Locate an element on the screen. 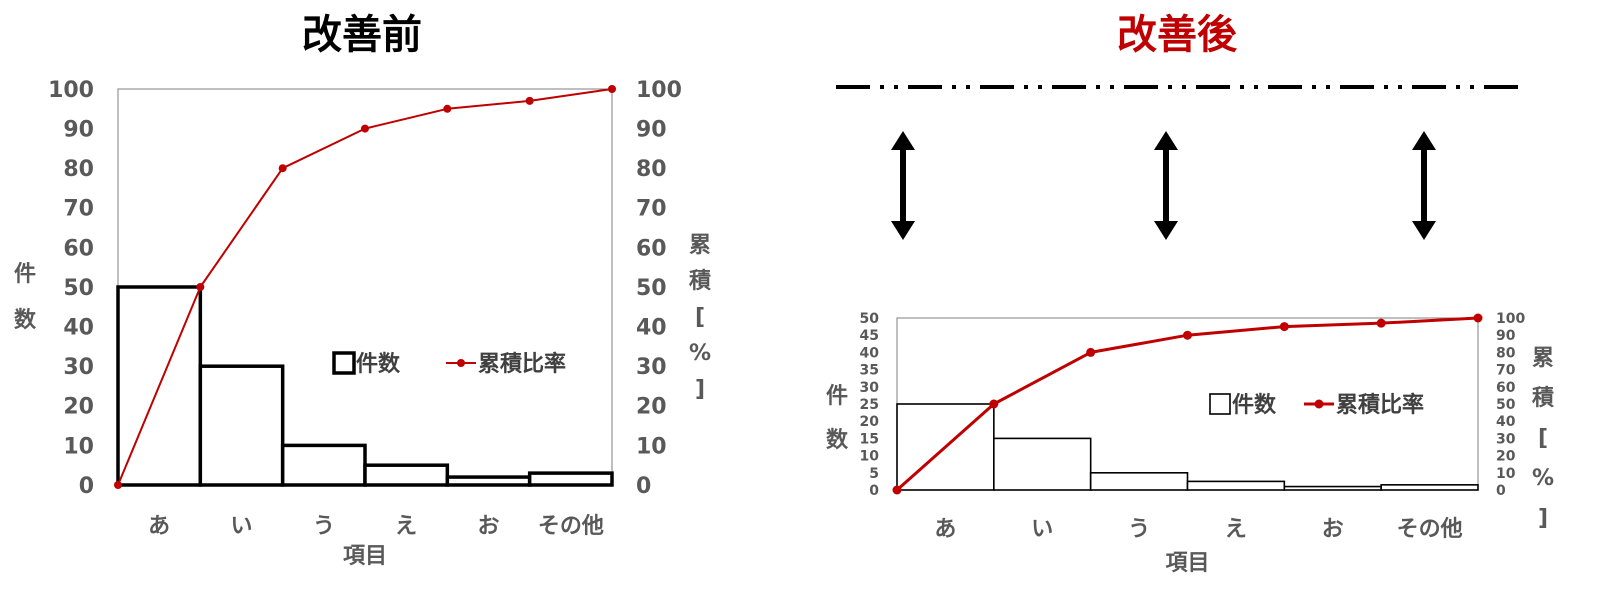  left-tick-label: 0 is located at coordinates (874, 491).